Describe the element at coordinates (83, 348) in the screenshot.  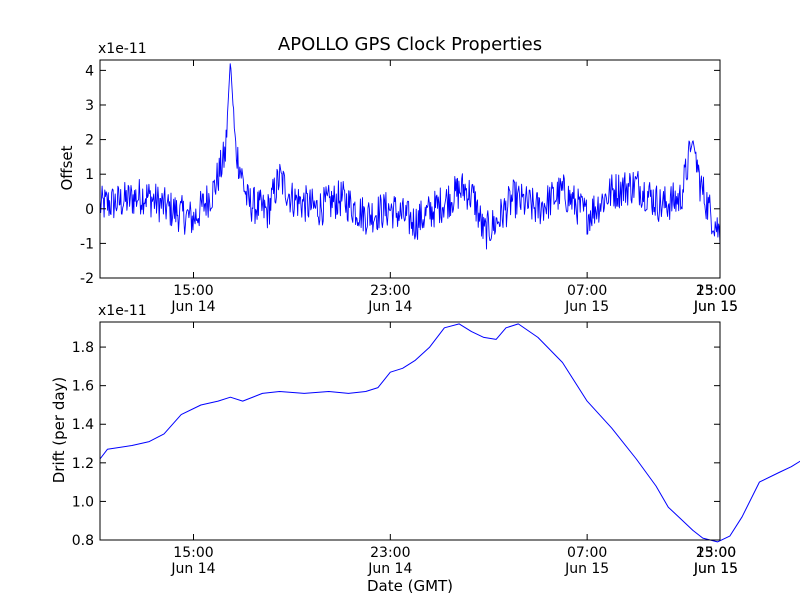
I see `drift-ytick-label: 1.8` at that location.